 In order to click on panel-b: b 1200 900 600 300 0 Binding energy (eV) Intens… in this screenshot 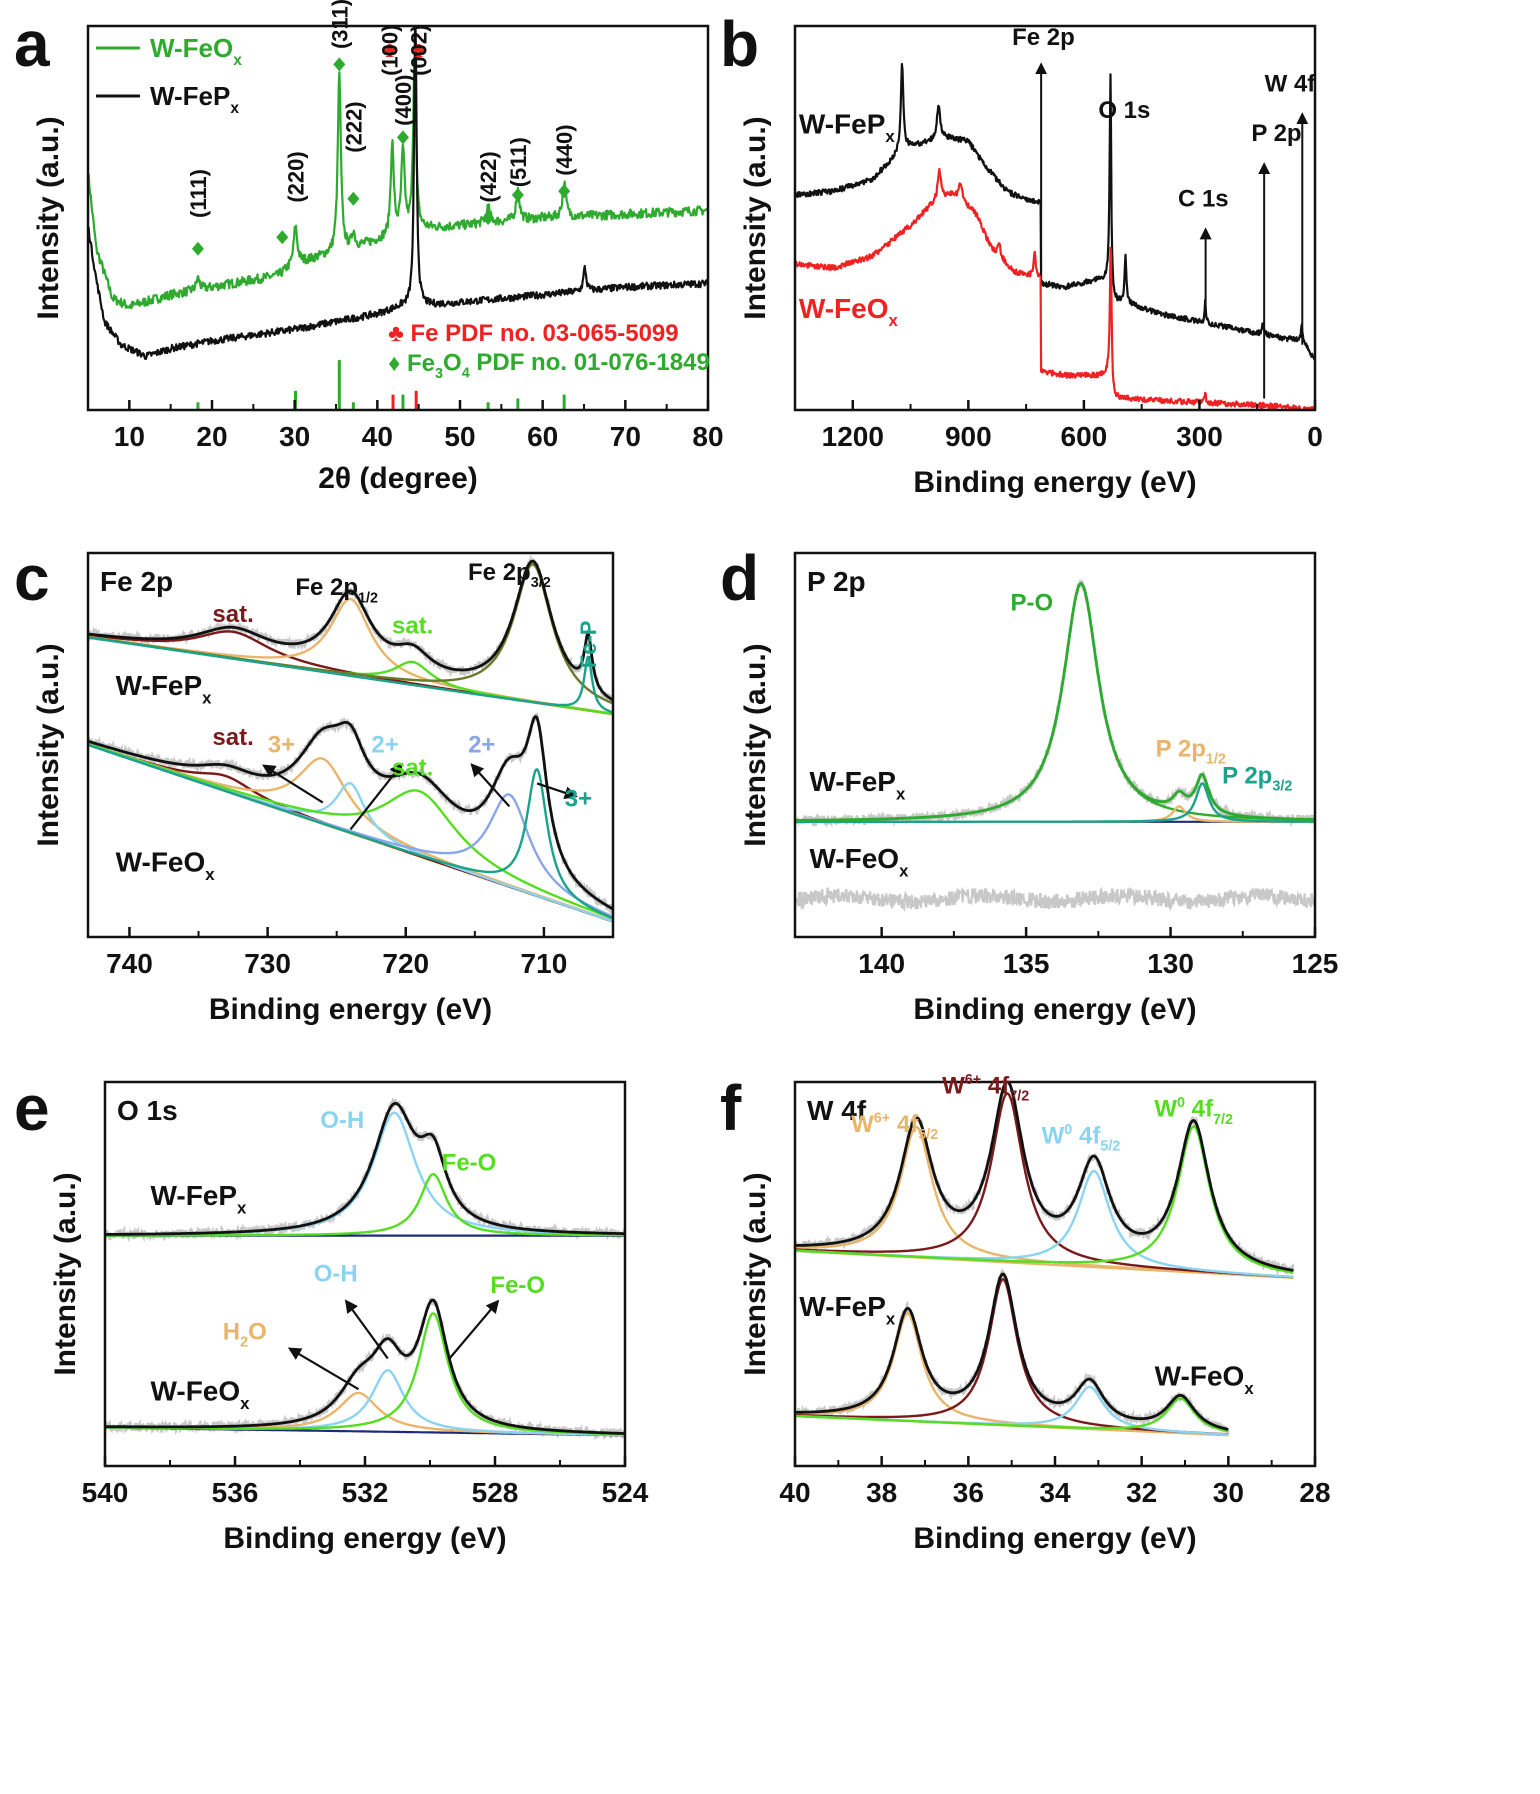, I will do `click(1021, 253)`.